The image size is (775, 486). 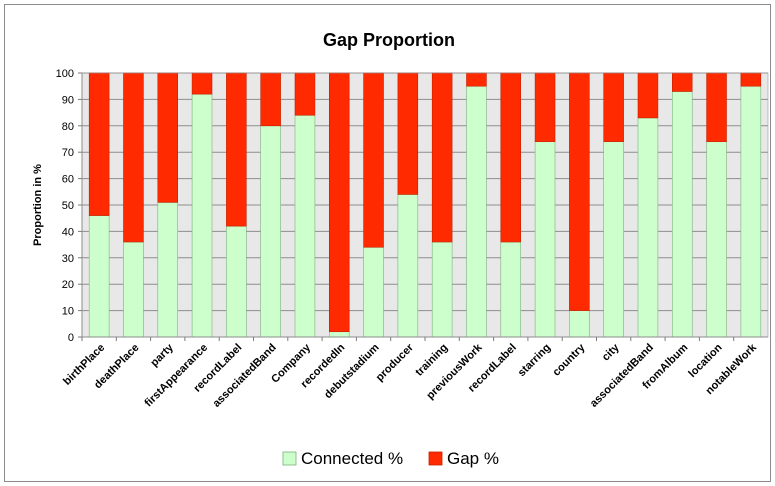 I want to click on y-tick-label: 0, so click(x=71, y=338).